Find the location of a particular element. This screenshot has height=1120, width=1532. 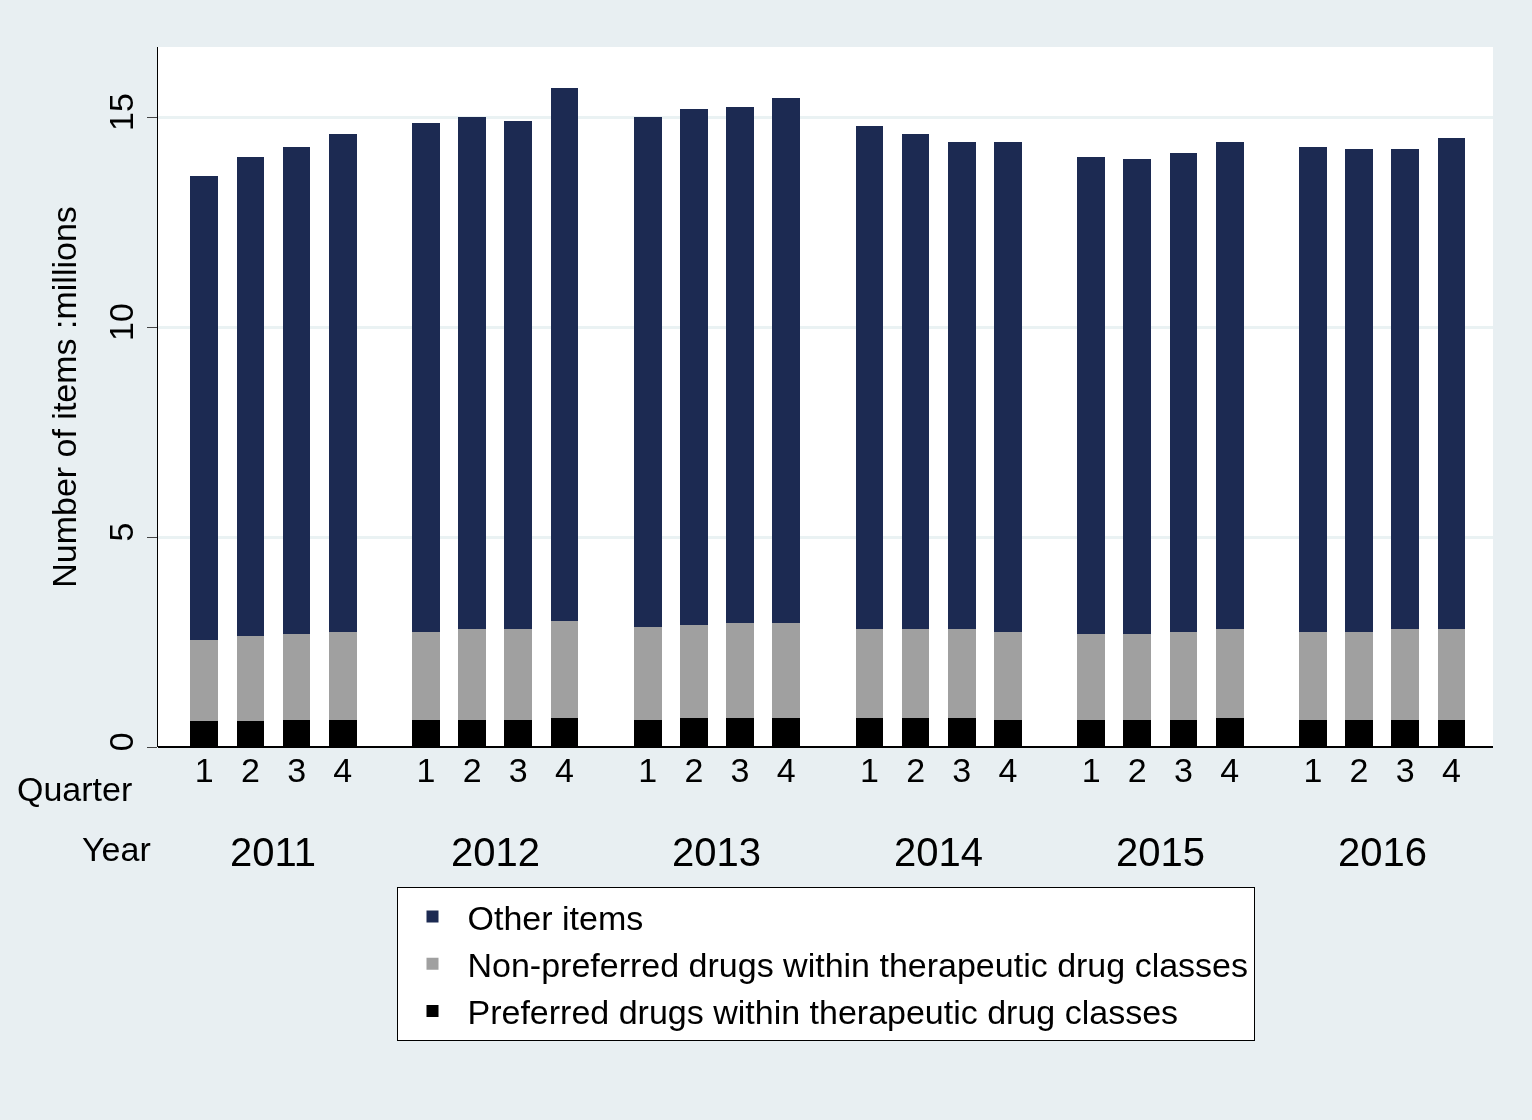

text: Year is located at coordinates (116, 849).